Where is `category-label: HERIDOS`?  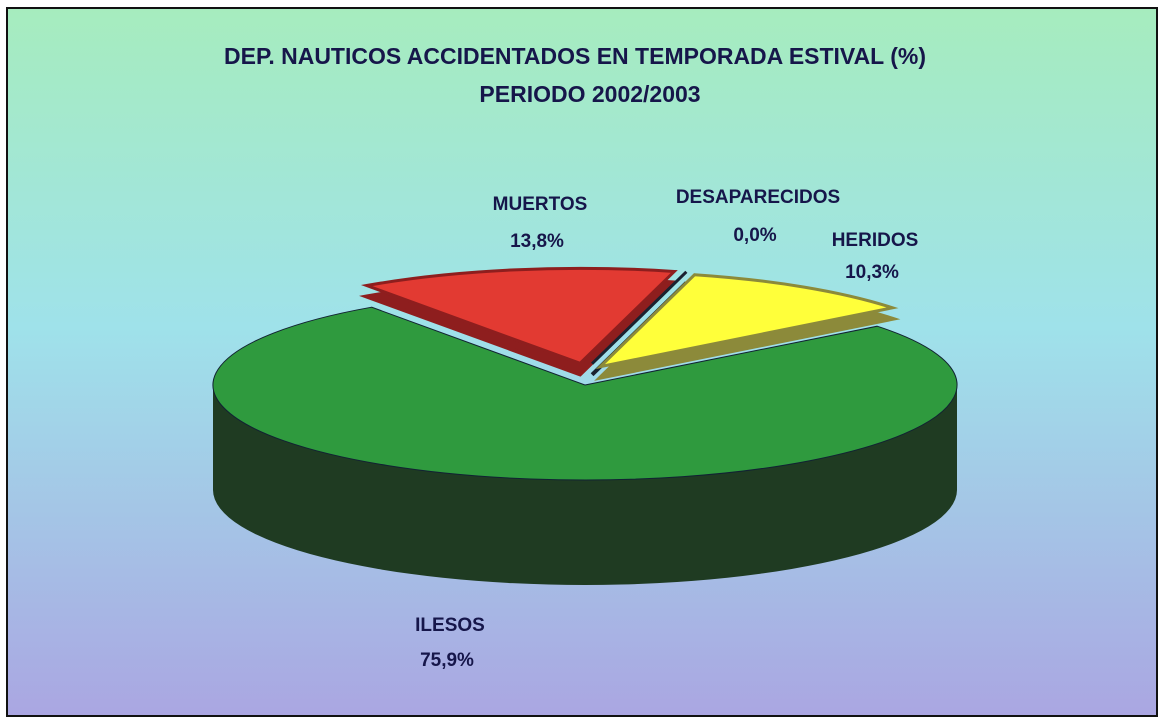 category-label: HERIDOS is located at coordinates (875, 240).